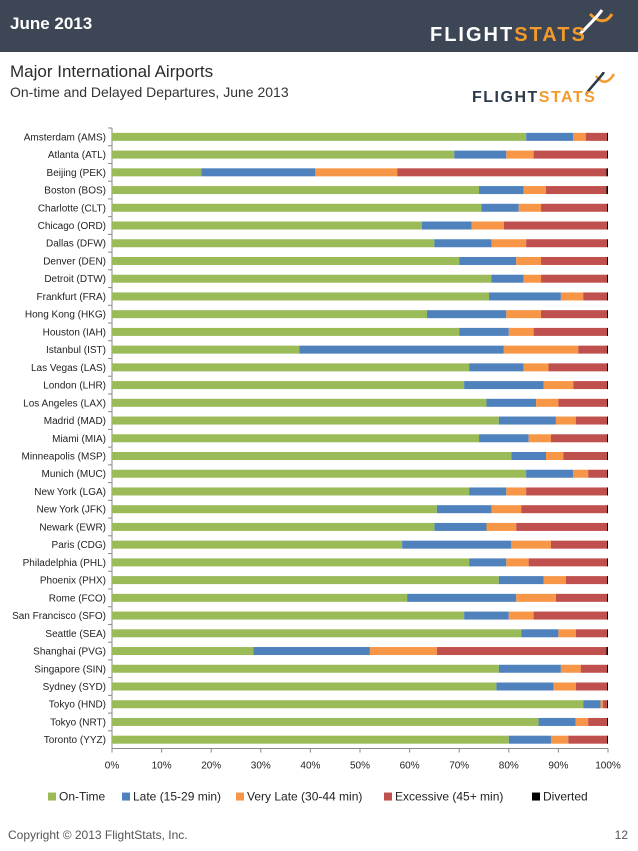 Image resolution: width=638 pixels, height=851 pixels. What do you see at coordinates (79, 439) in the screenshot?
I see `y-tick-label: Miami (MIA)` at bounding box center [79, 439].